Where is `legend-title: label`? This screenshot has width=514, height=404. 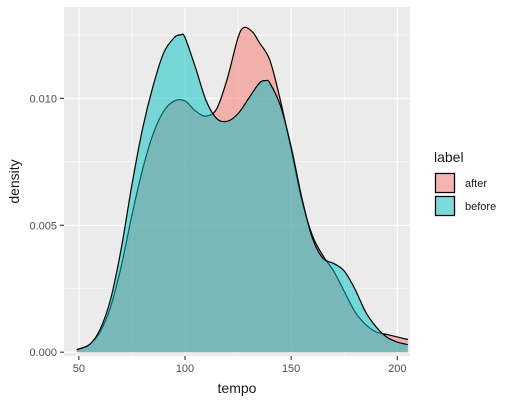 legend-title: label is located at coordinates (449, 157).